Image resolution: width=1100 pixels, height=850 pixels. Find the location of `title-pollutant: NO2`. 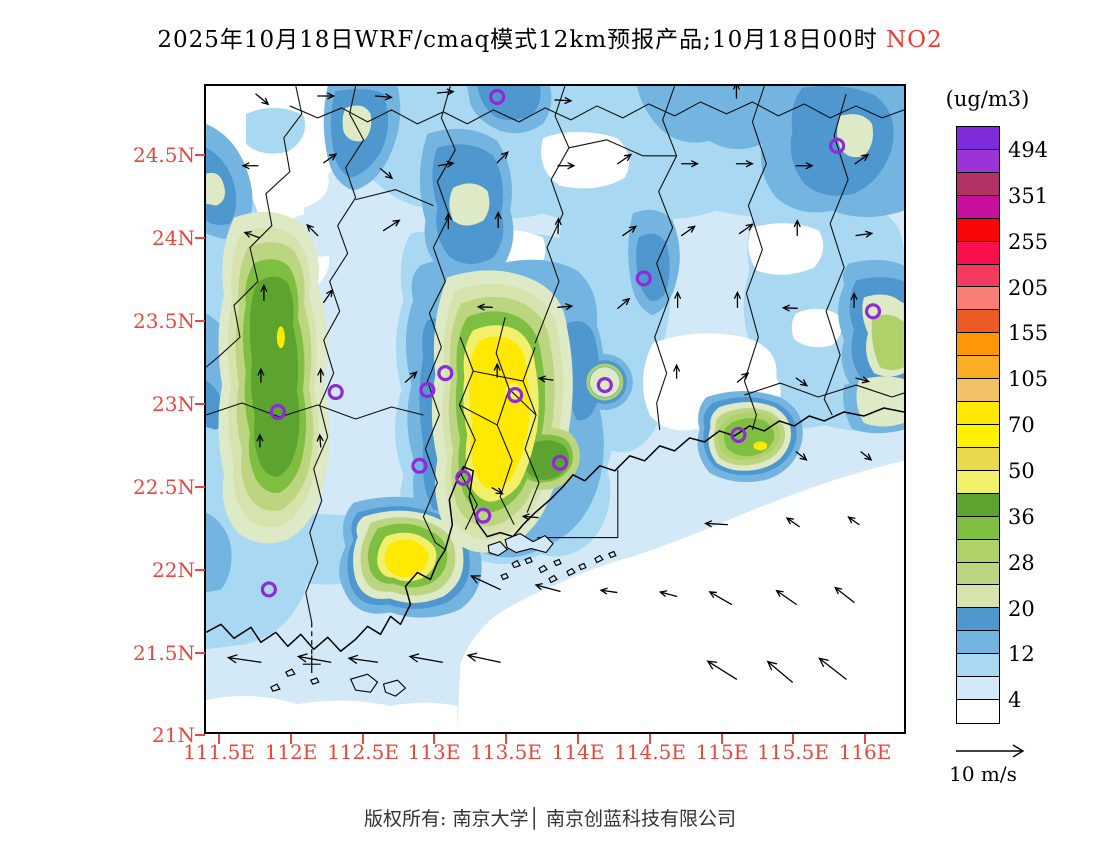

title-pollutant: NO2 is located at coordinates (914, 40).